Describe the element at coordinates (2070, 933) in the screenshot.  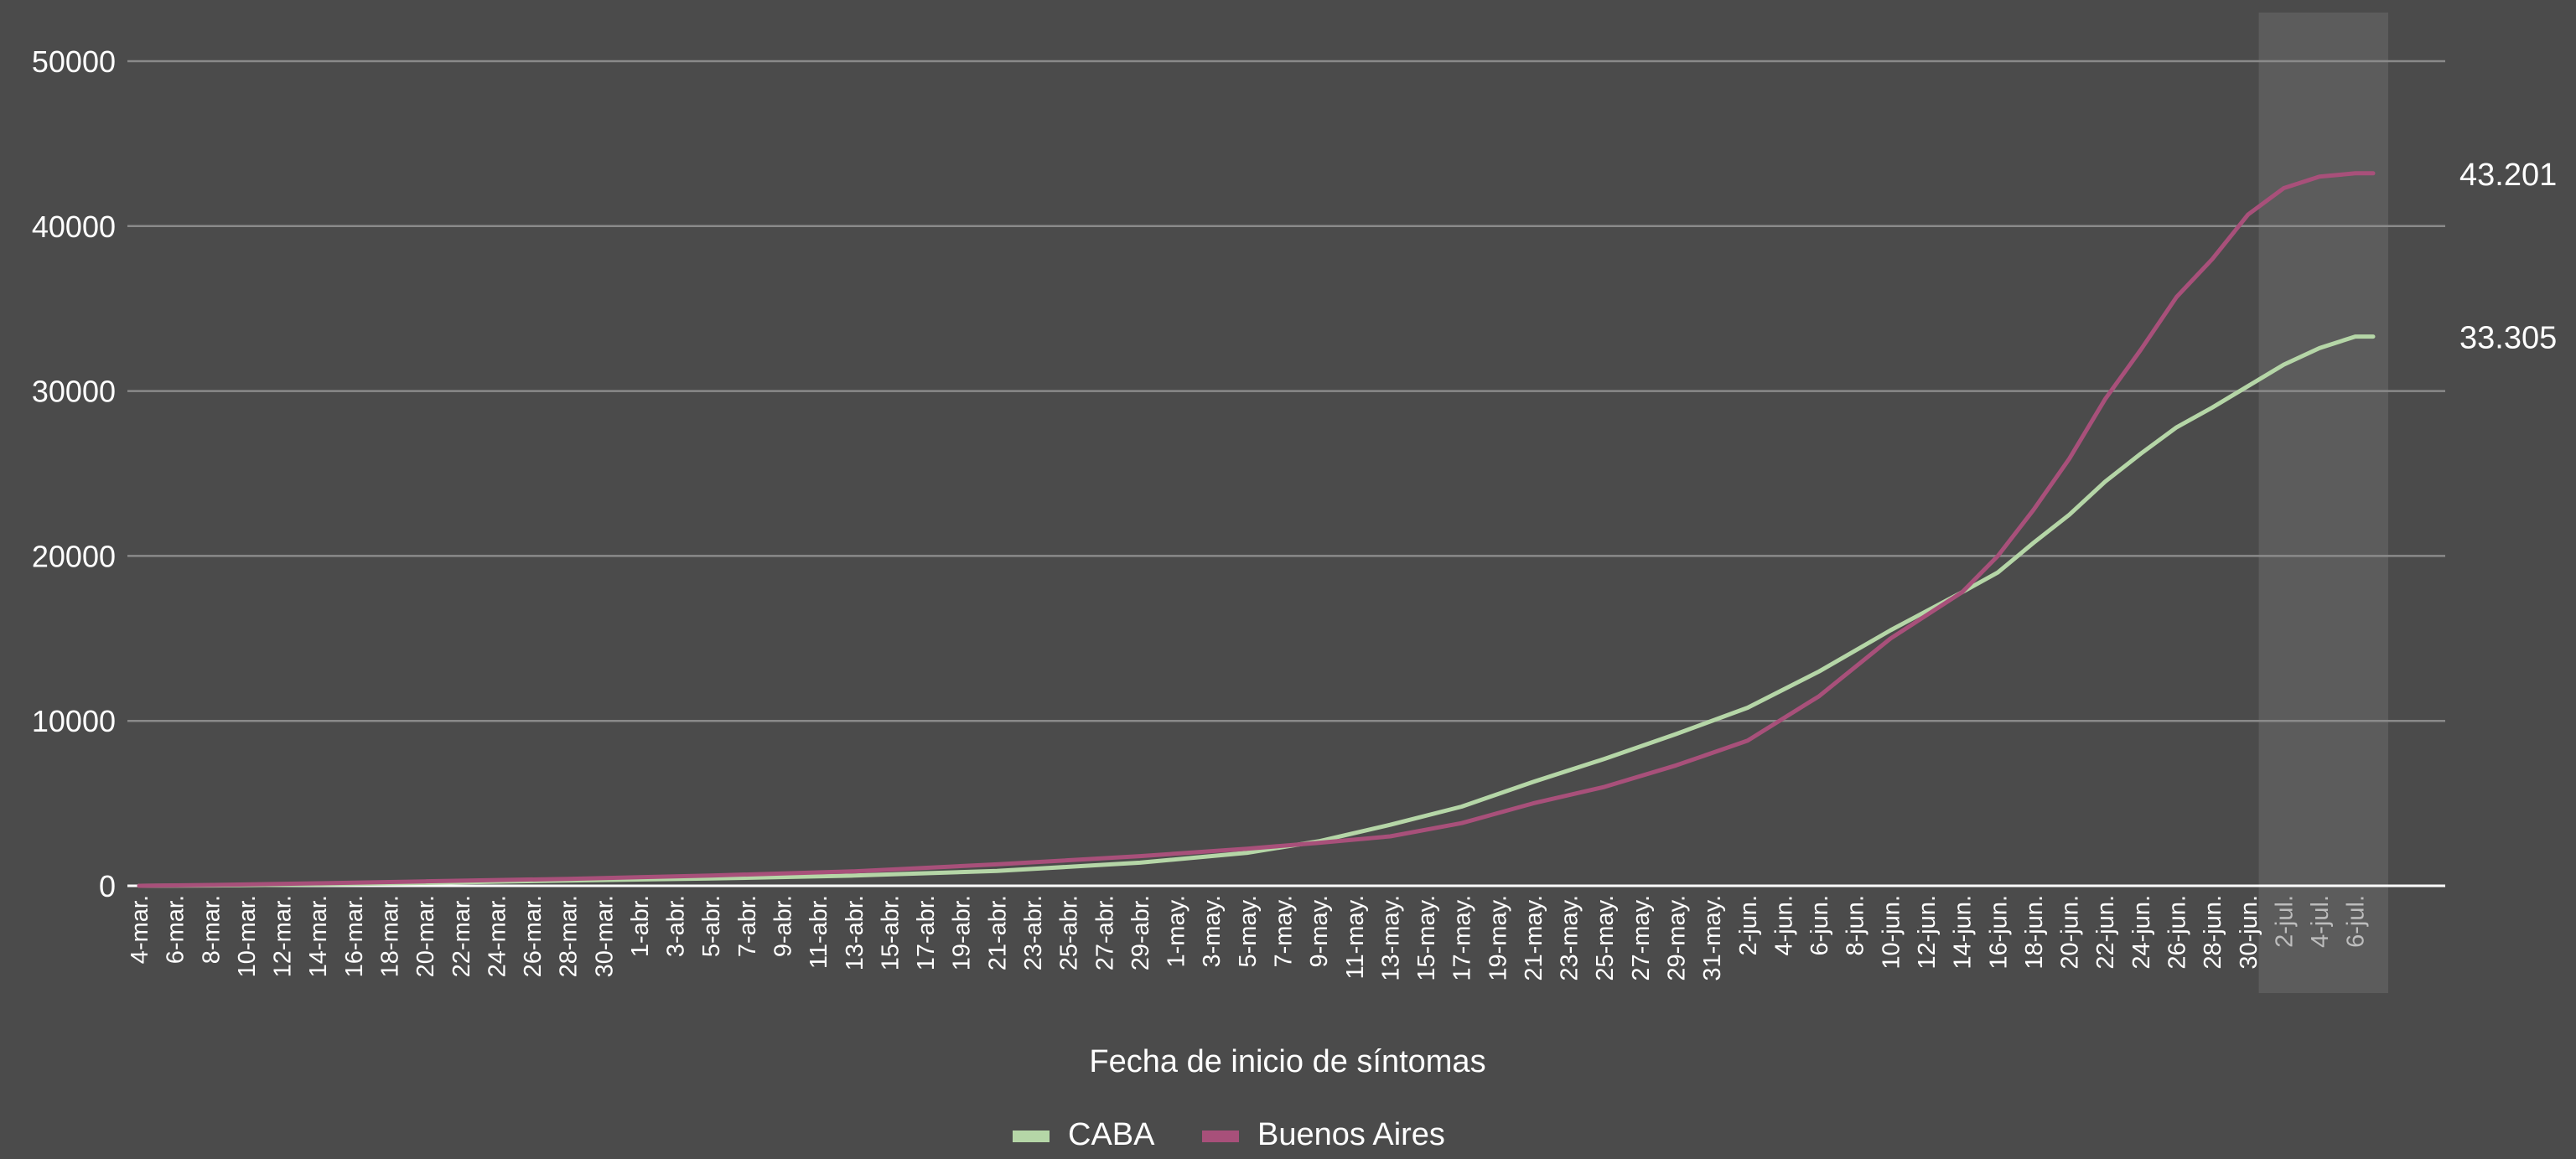
I see `x-tick-label: 20-jun.` at that location.